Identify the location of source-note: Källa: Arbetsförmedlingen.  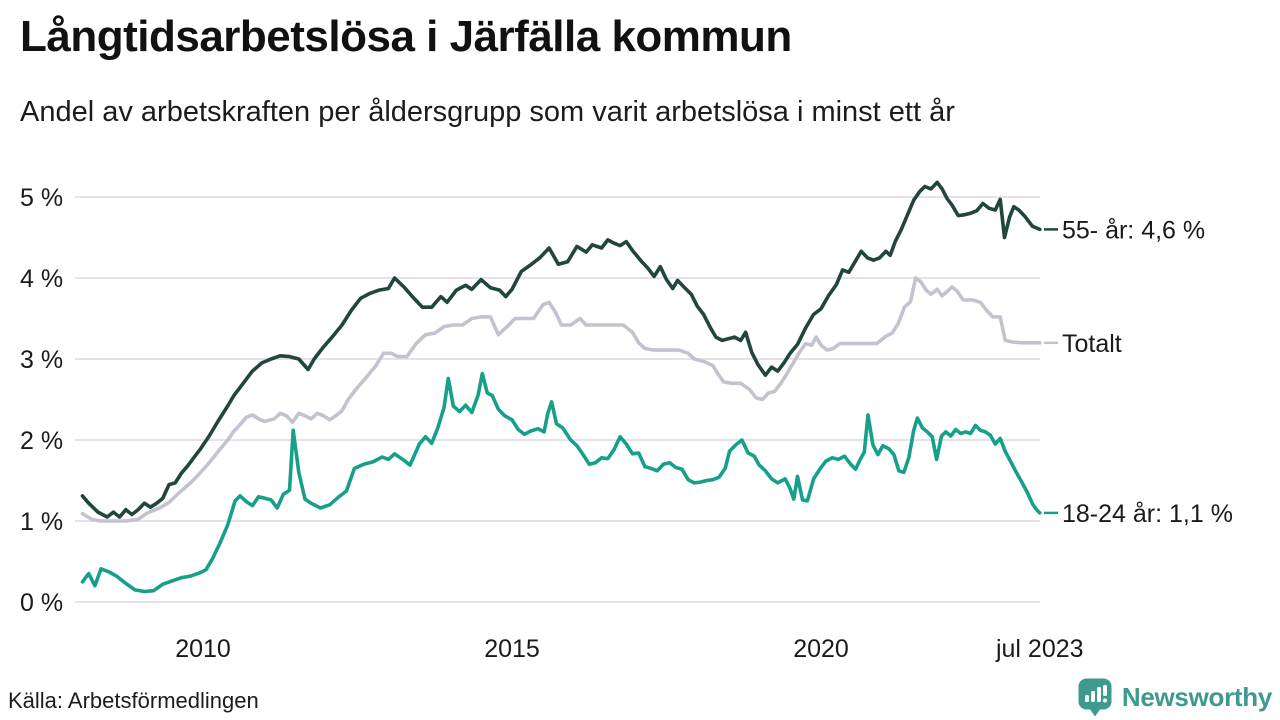
(133, 700).